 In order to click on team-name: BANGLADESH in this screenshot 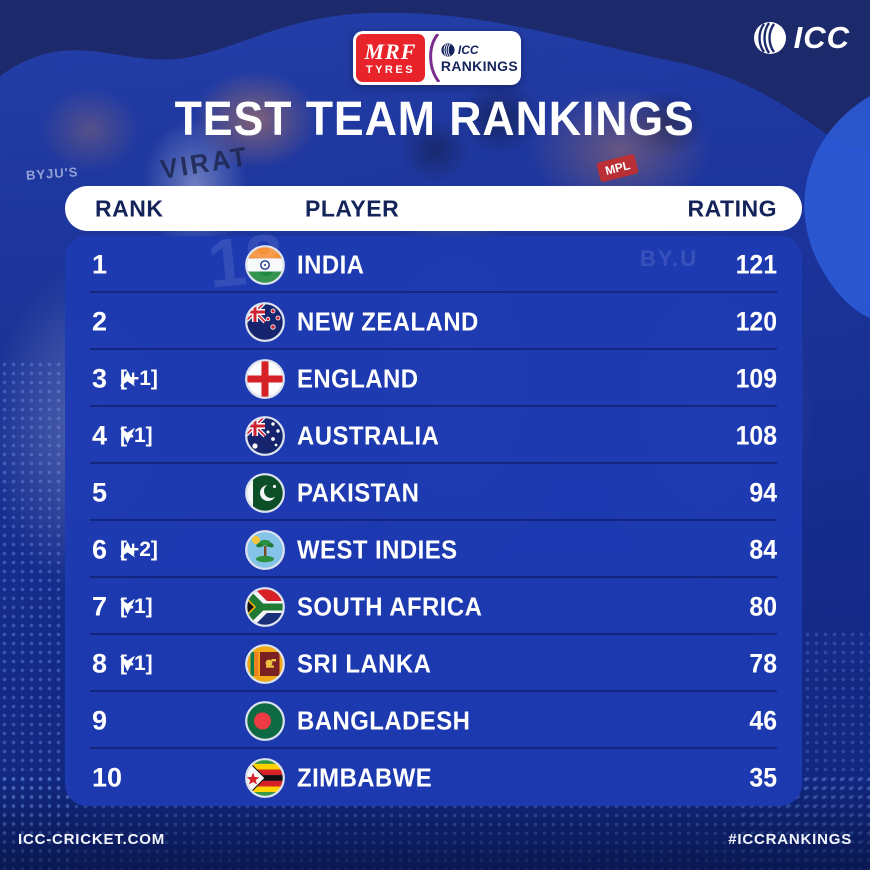, I will do `click(384, 720)`.